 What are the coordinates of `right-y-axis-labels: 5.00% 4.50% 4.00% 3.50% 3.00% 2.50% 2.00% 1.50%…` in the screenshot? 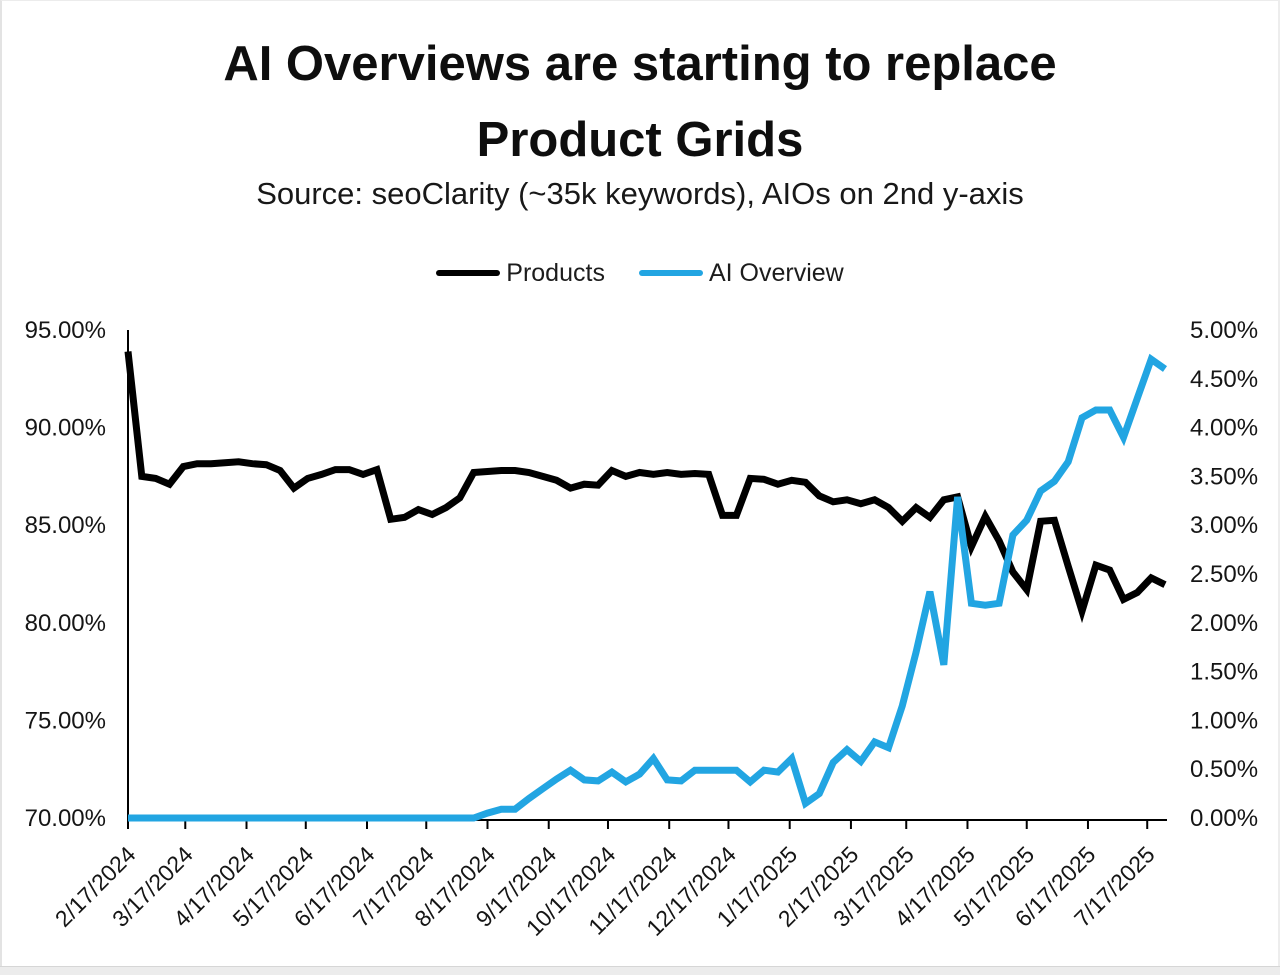 It's located at (1224, 574).